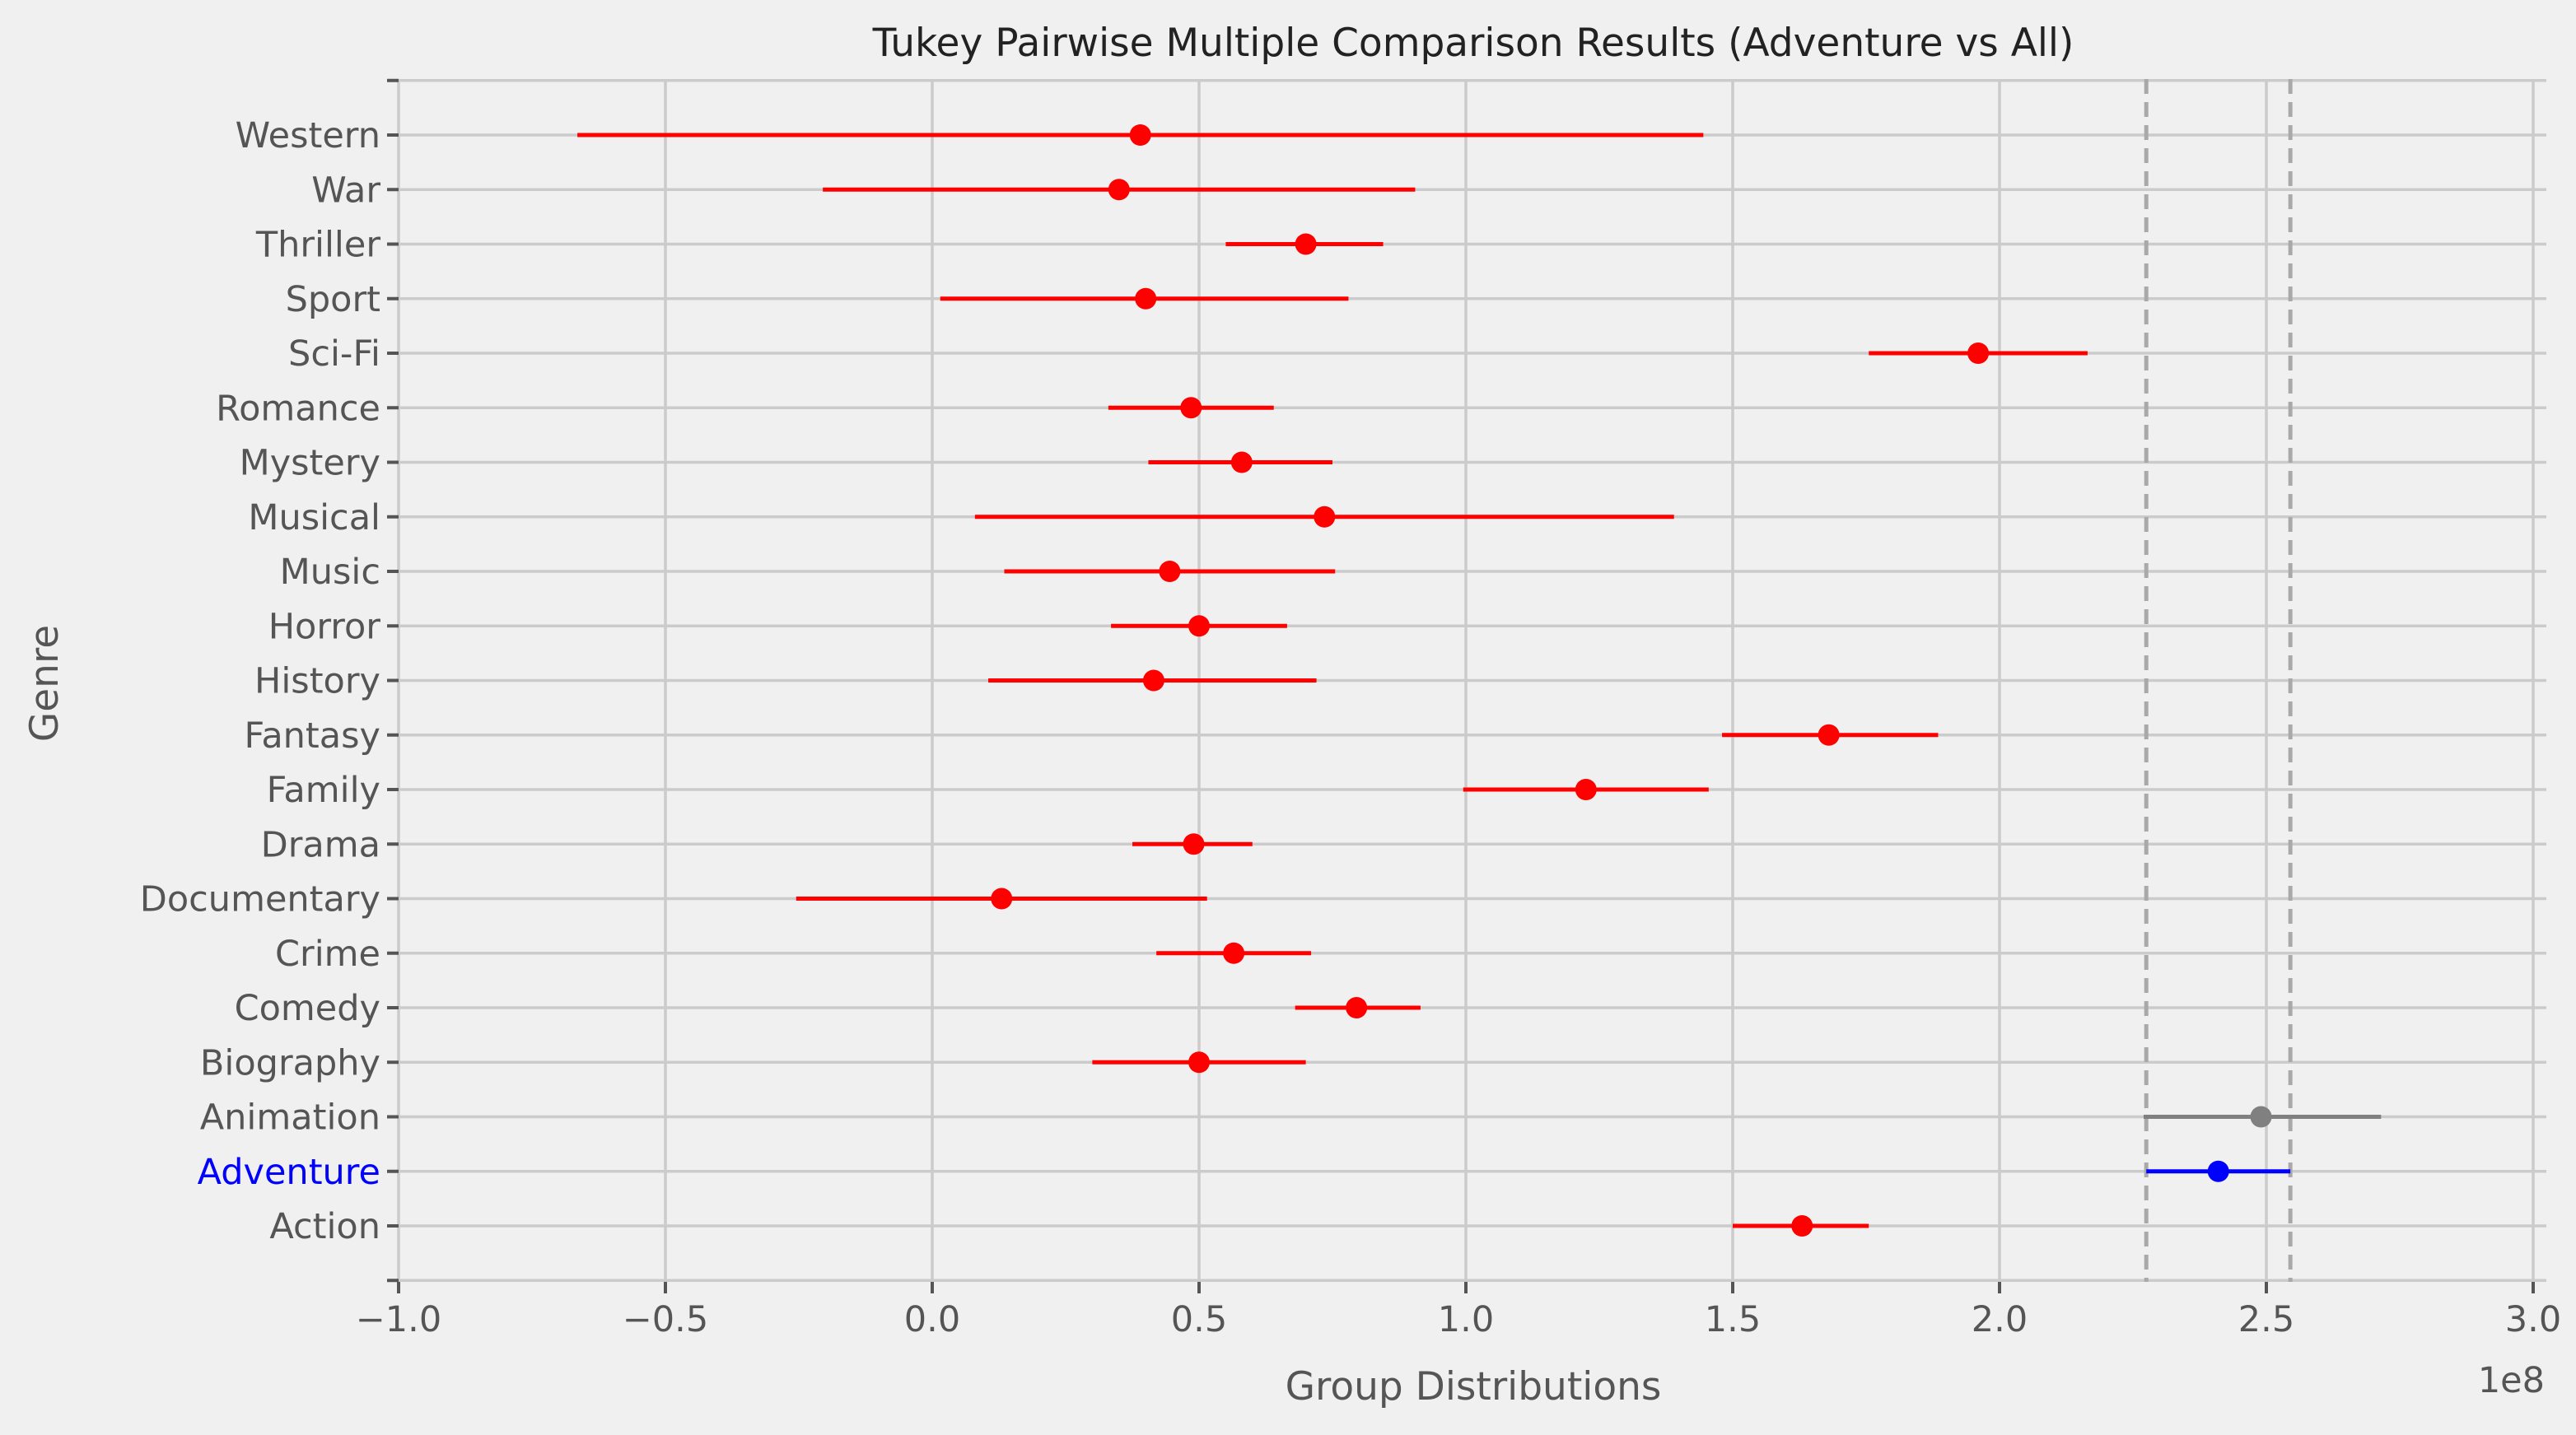 Image resolution: width=2576 pixels, height=1435 pixels. What do you see at coordinates (2511, 1380) in the screenshot?
I see `x-axis-offset-label: 1e8` at bounding box center [2511, 1380].